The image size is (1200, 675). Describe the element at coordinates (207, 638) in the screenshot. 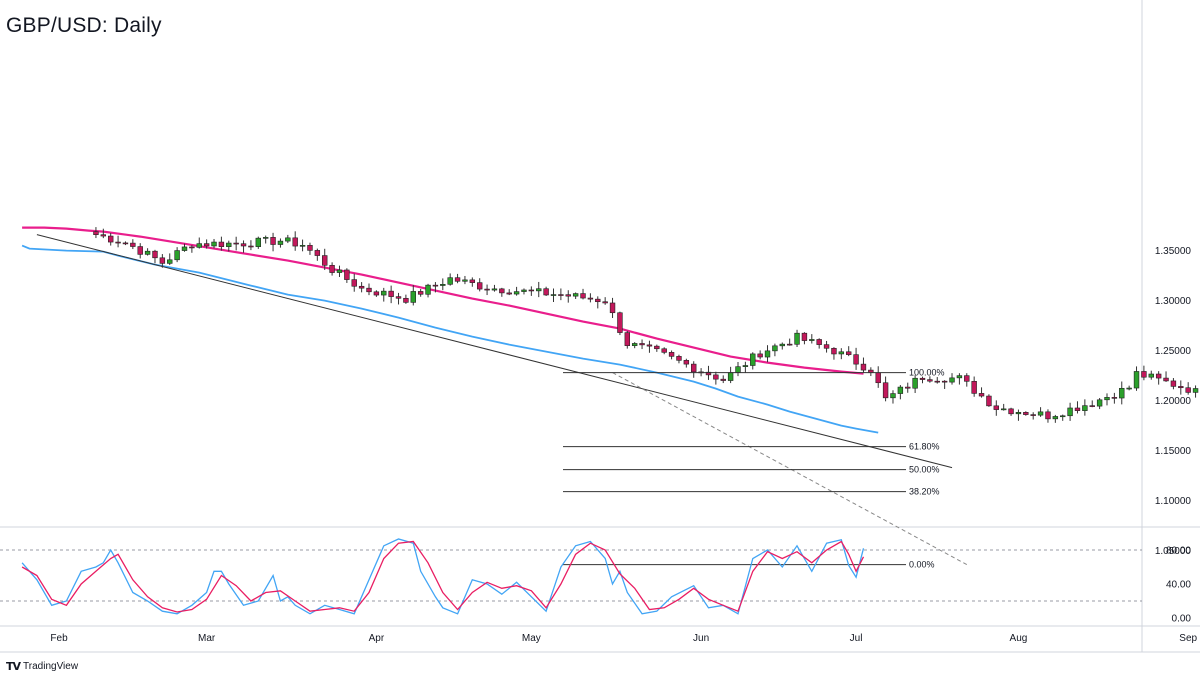

I see `time-tick-label: Mar` at that location.